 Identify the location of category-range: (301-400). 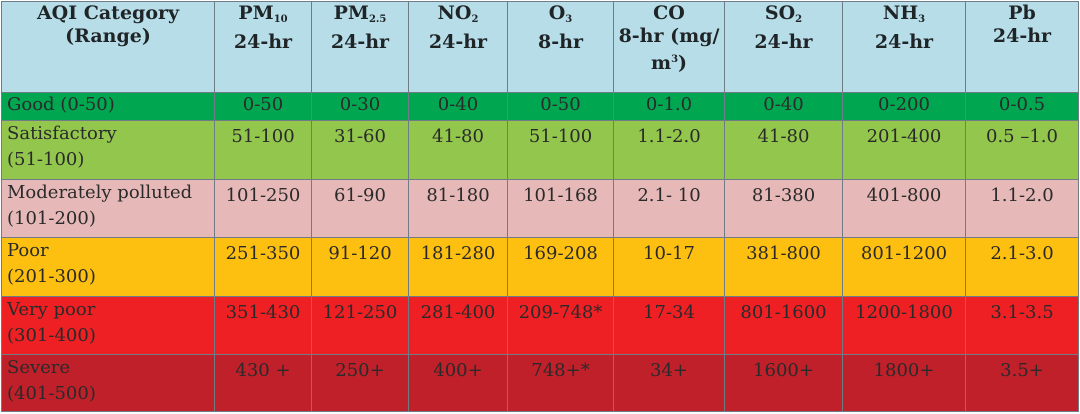
(51, 335).